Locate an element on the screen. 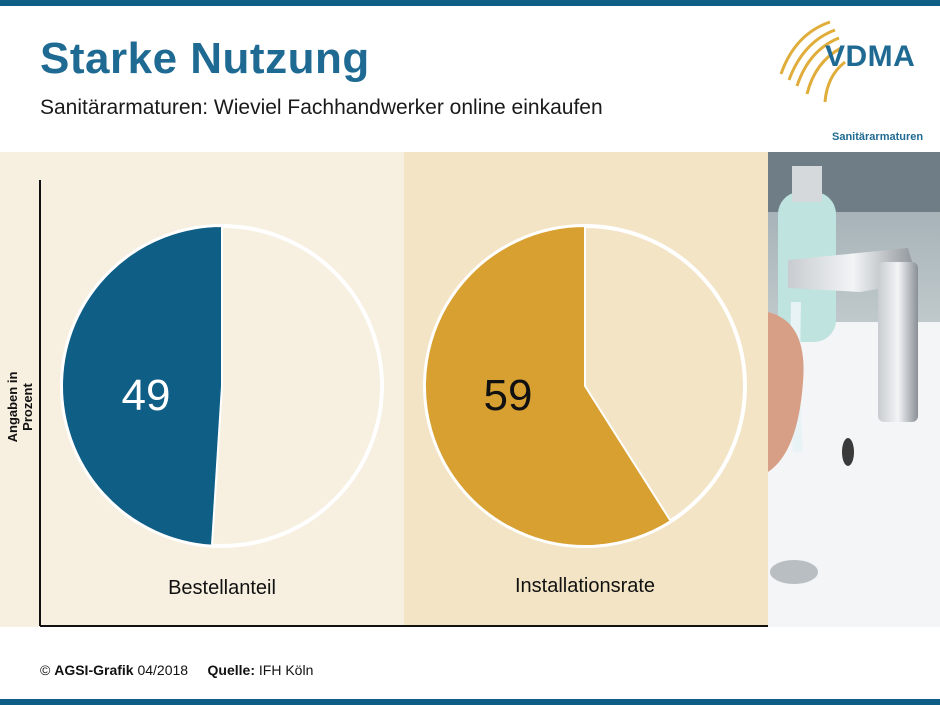 Image resolution: width=940 pixels, height=705 pixels. pie-slice-installationsrate is located at coordinates (548, 385).